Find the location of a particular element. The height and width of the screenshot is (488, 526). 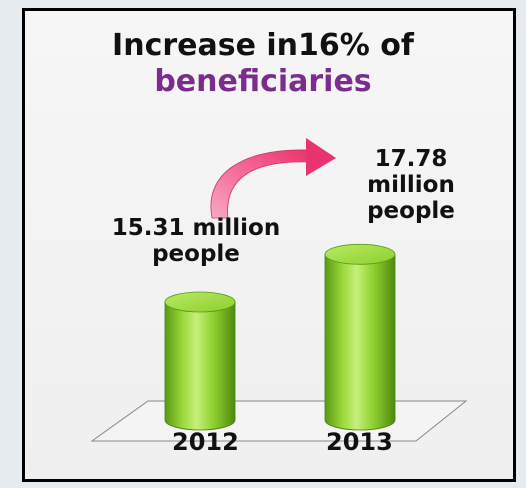

data-label-2012: 15.31 million people is located at coordinates (196, 241).